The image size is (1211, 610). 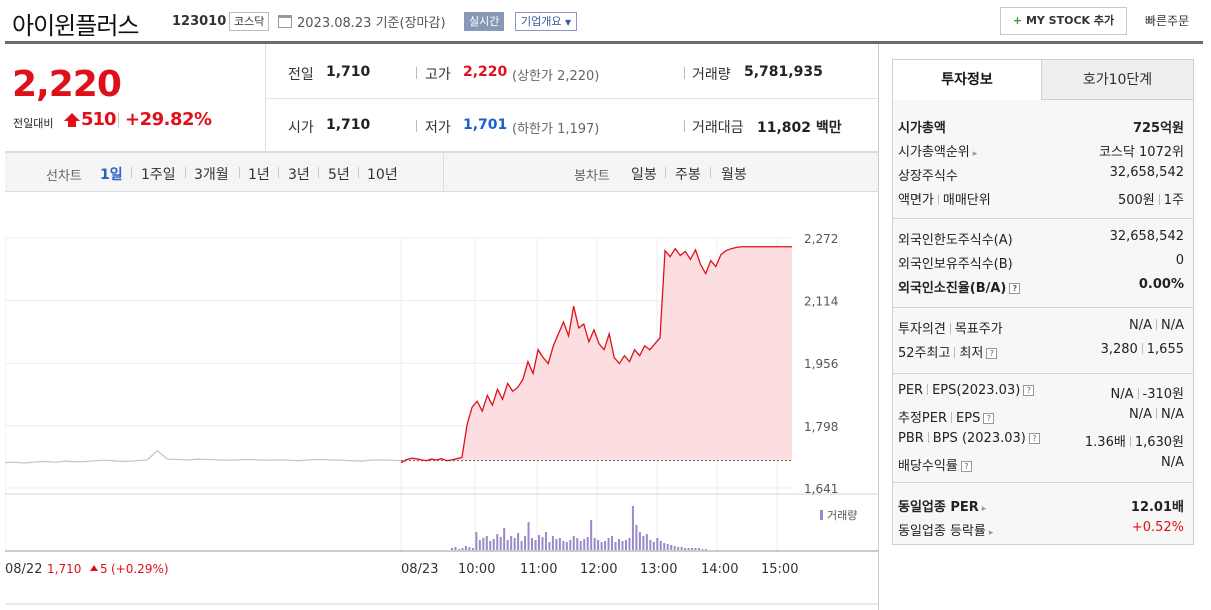 What do you see at coordinates (944, 198) in the screenshot?
I see `info-label: 액면가 매매단위` at bounding box center [944, 198].